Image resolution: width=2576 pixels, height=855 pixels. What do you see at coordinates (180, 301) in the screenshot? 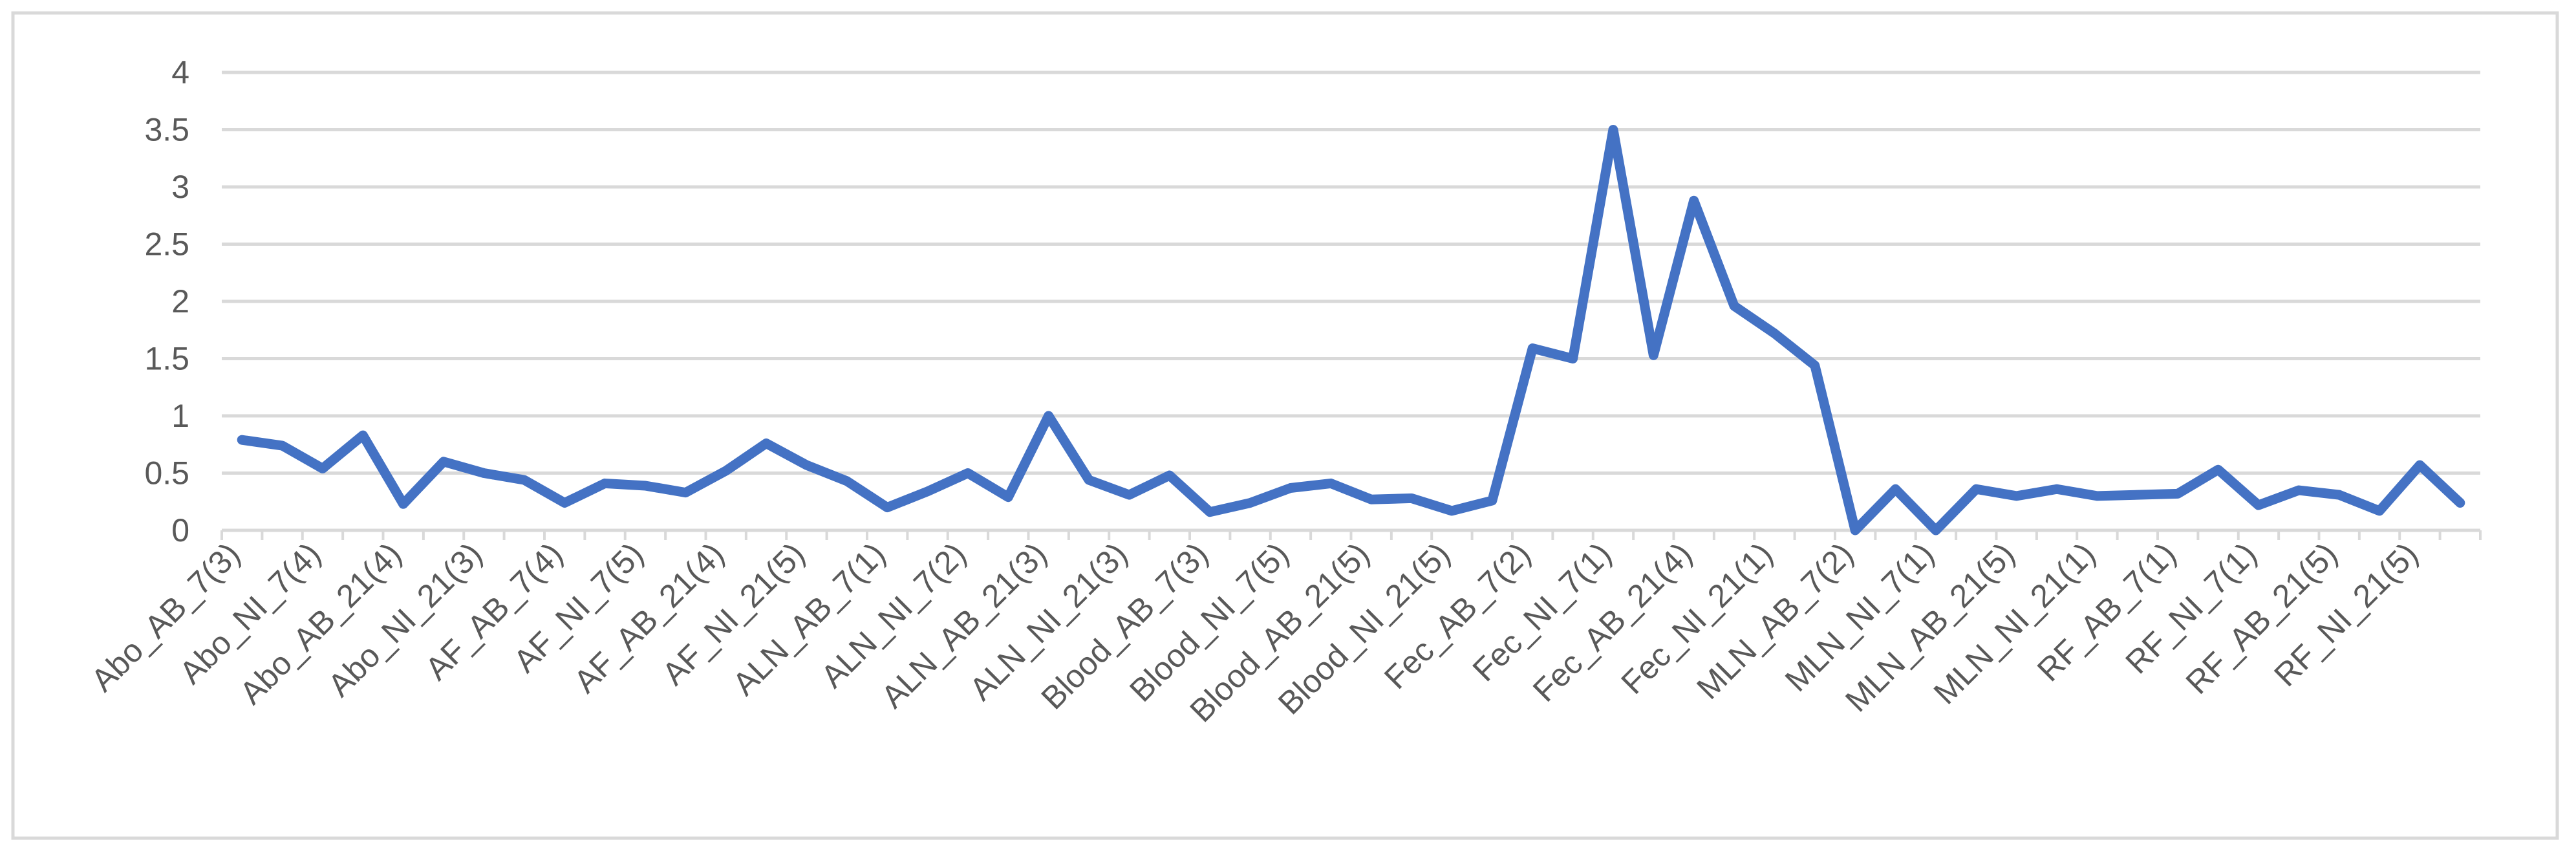
I see `y-tick-label: 2` at bounding box center [180, 301].